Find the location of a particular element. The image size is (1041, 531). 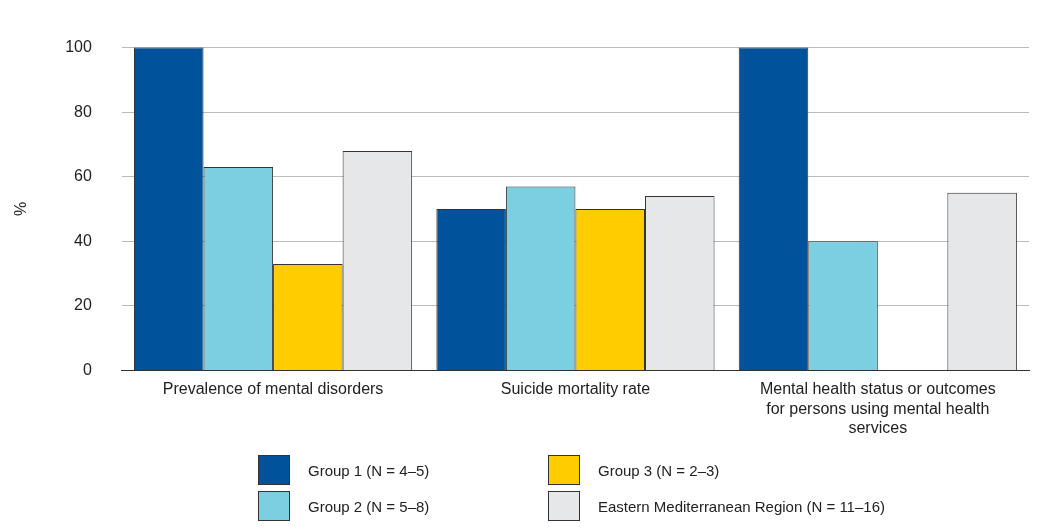

y-axis-title: % is located at coordinates (21, 209).